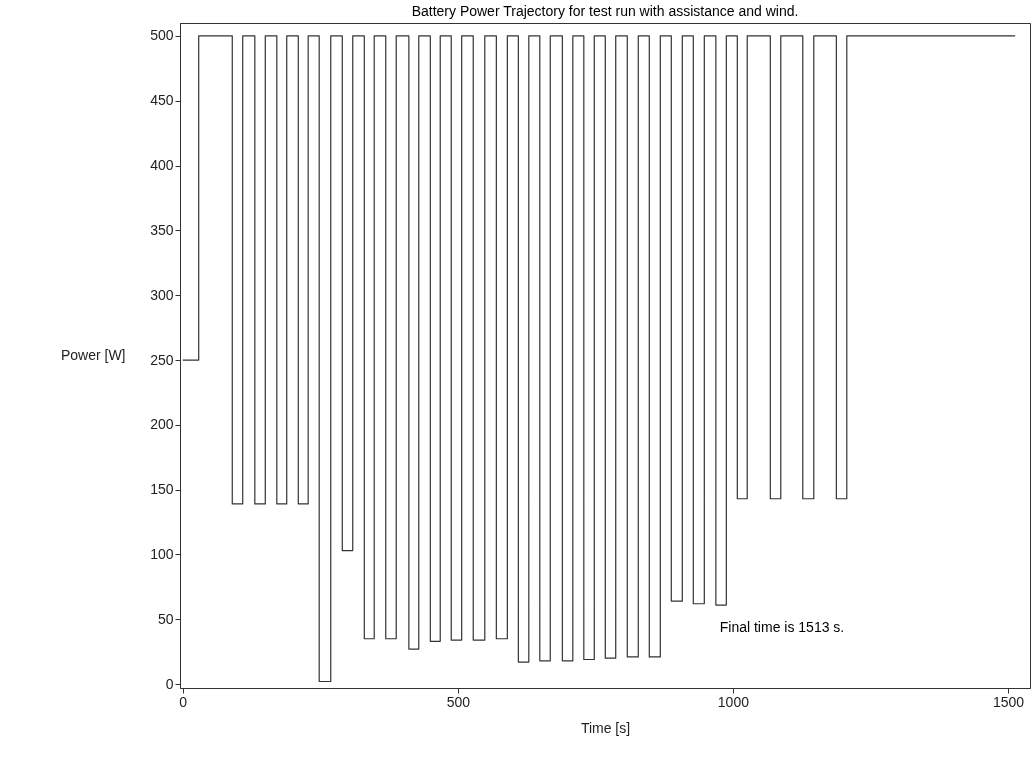 The height and width of the screenshot is (775, 1035). Describe the element at coordinates (782, 627) in the screenshot. I see `annotation: Final time is 1513 s.` at that location.